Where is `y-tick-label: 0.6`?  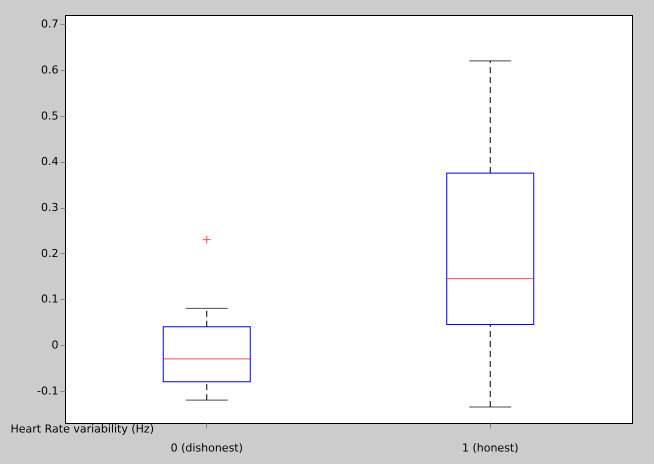 y-tick-label: 0.6 is located at coordinates (49, 70).